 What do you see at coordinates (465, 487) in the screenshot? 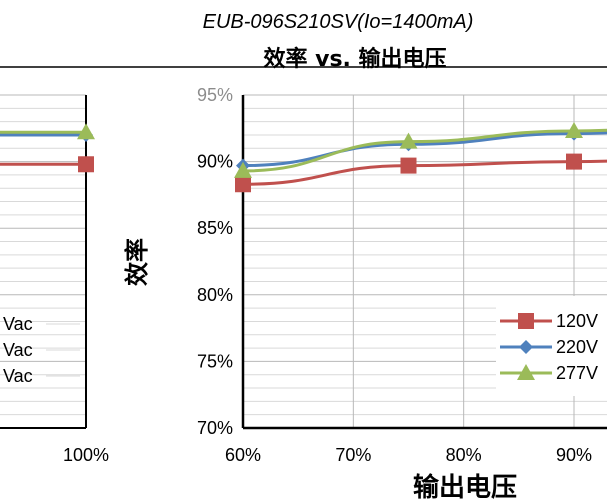
I see `x-axis-label: 输出电压` at bounding box center [465, 487].